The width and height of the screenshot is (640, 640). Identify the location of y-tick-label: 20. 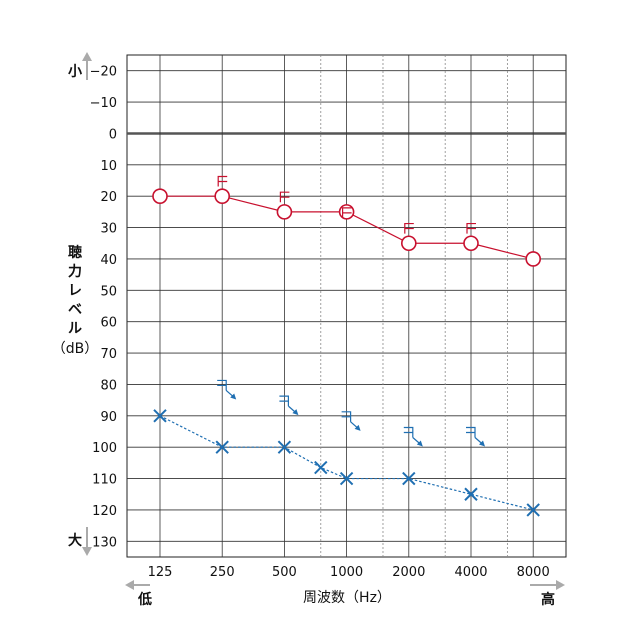
(108, 197).